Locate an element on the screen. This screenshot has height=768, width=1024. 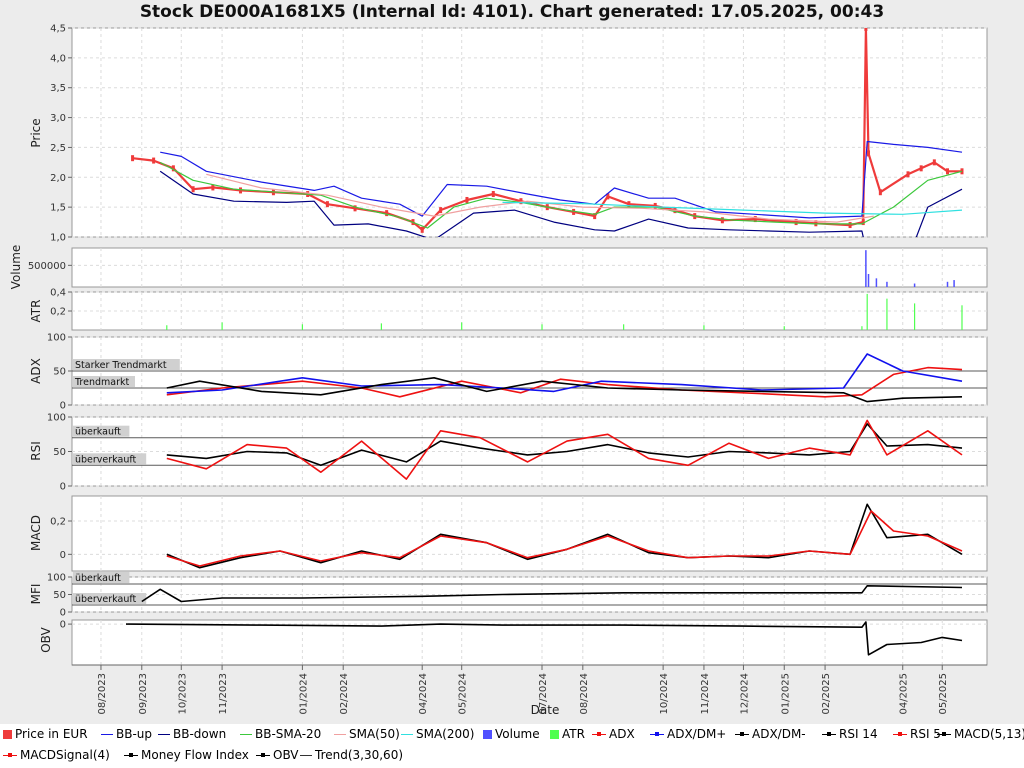
legend-item-sma-50: SMA(50) is located at coordinates (367, 734).